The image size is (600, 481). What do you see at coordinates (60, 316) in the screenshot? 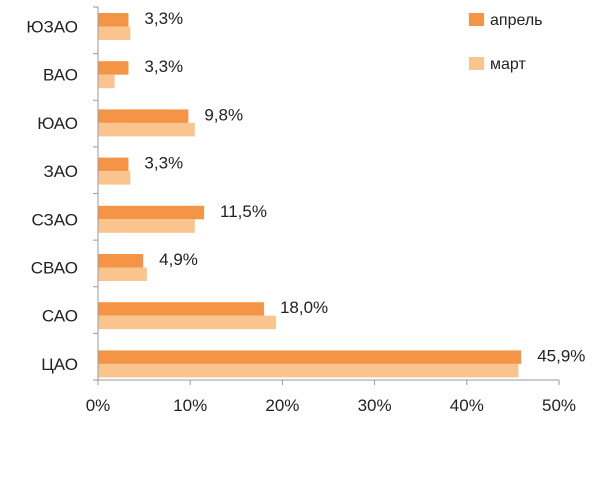
I see `category-label: САО` at bounding box center [60, 316].